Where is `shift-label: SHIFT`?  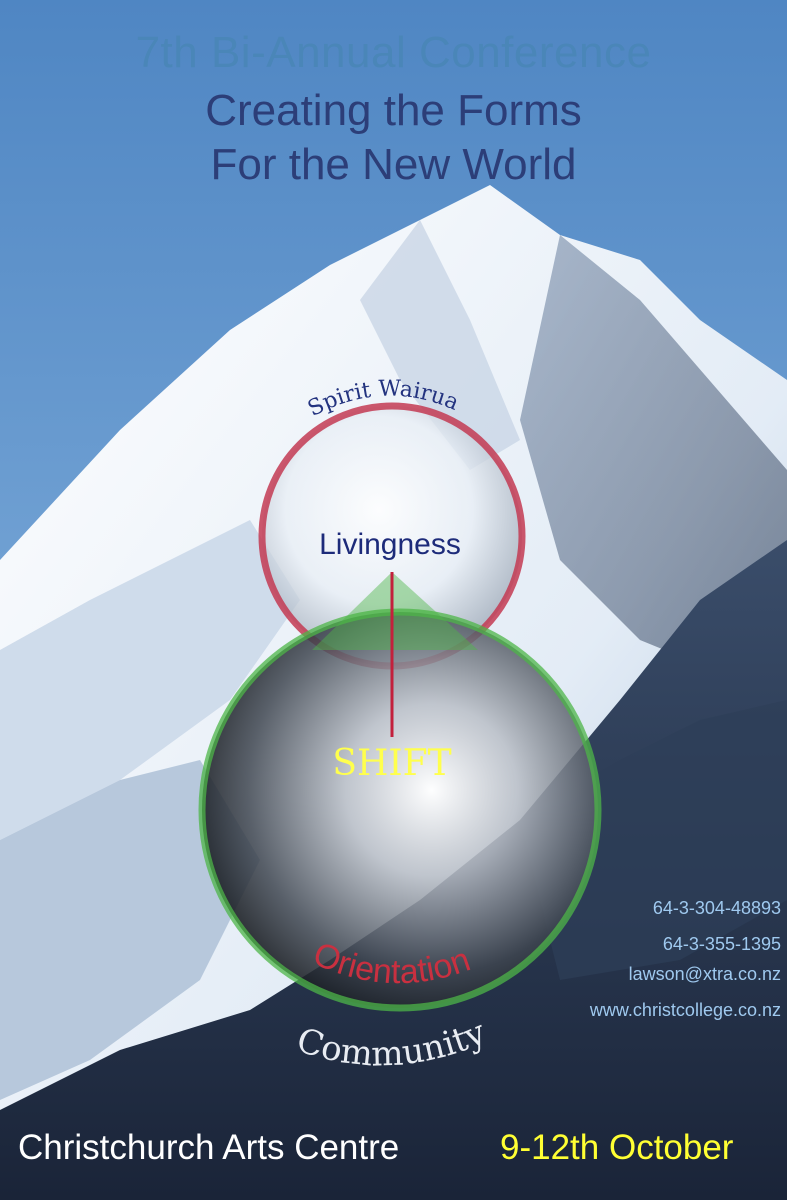
shift-label: SHIFT is located at coordinates (392, 763).